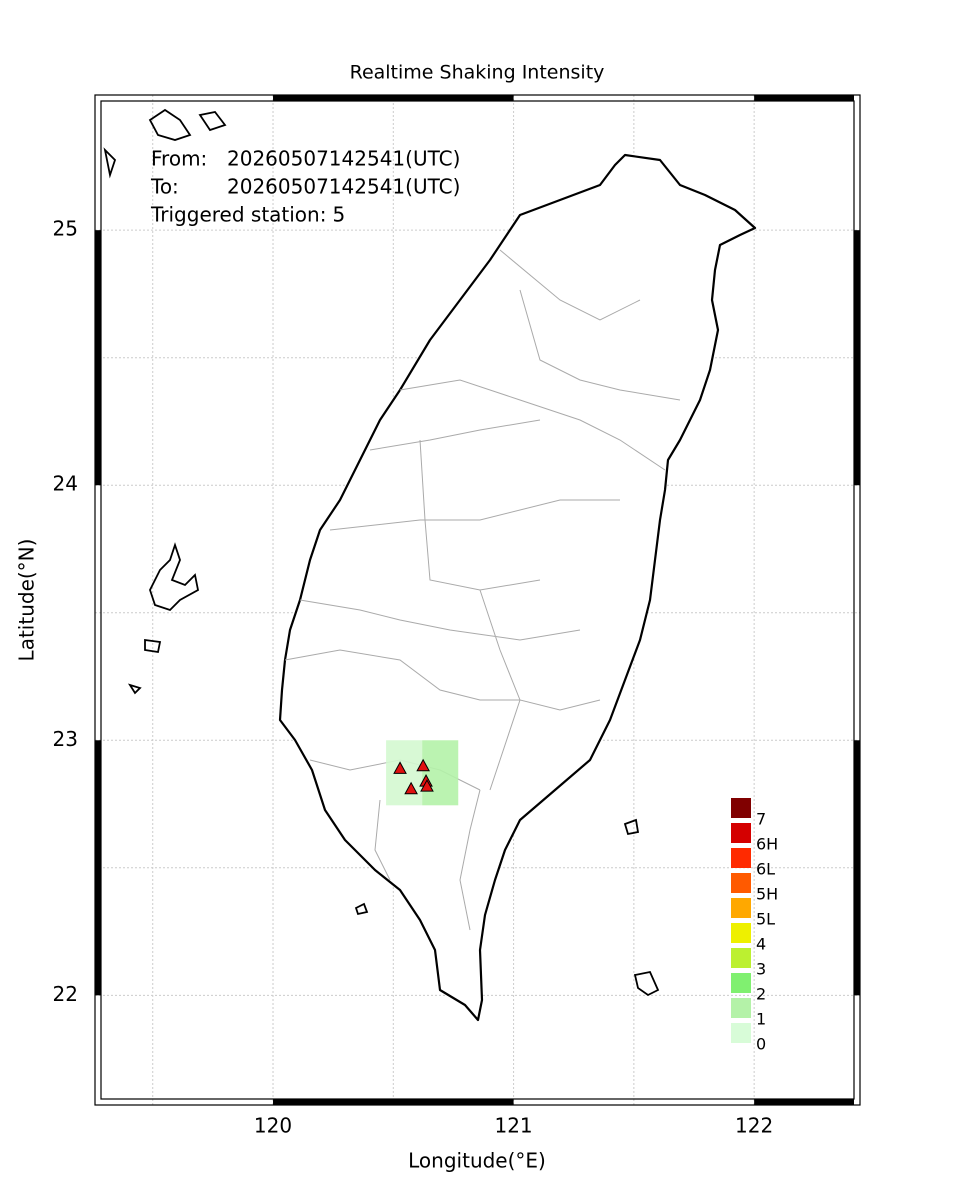 The width and height of the screenshot is (954, 1200). I want to click on intensity-cells, so click(422, 773).